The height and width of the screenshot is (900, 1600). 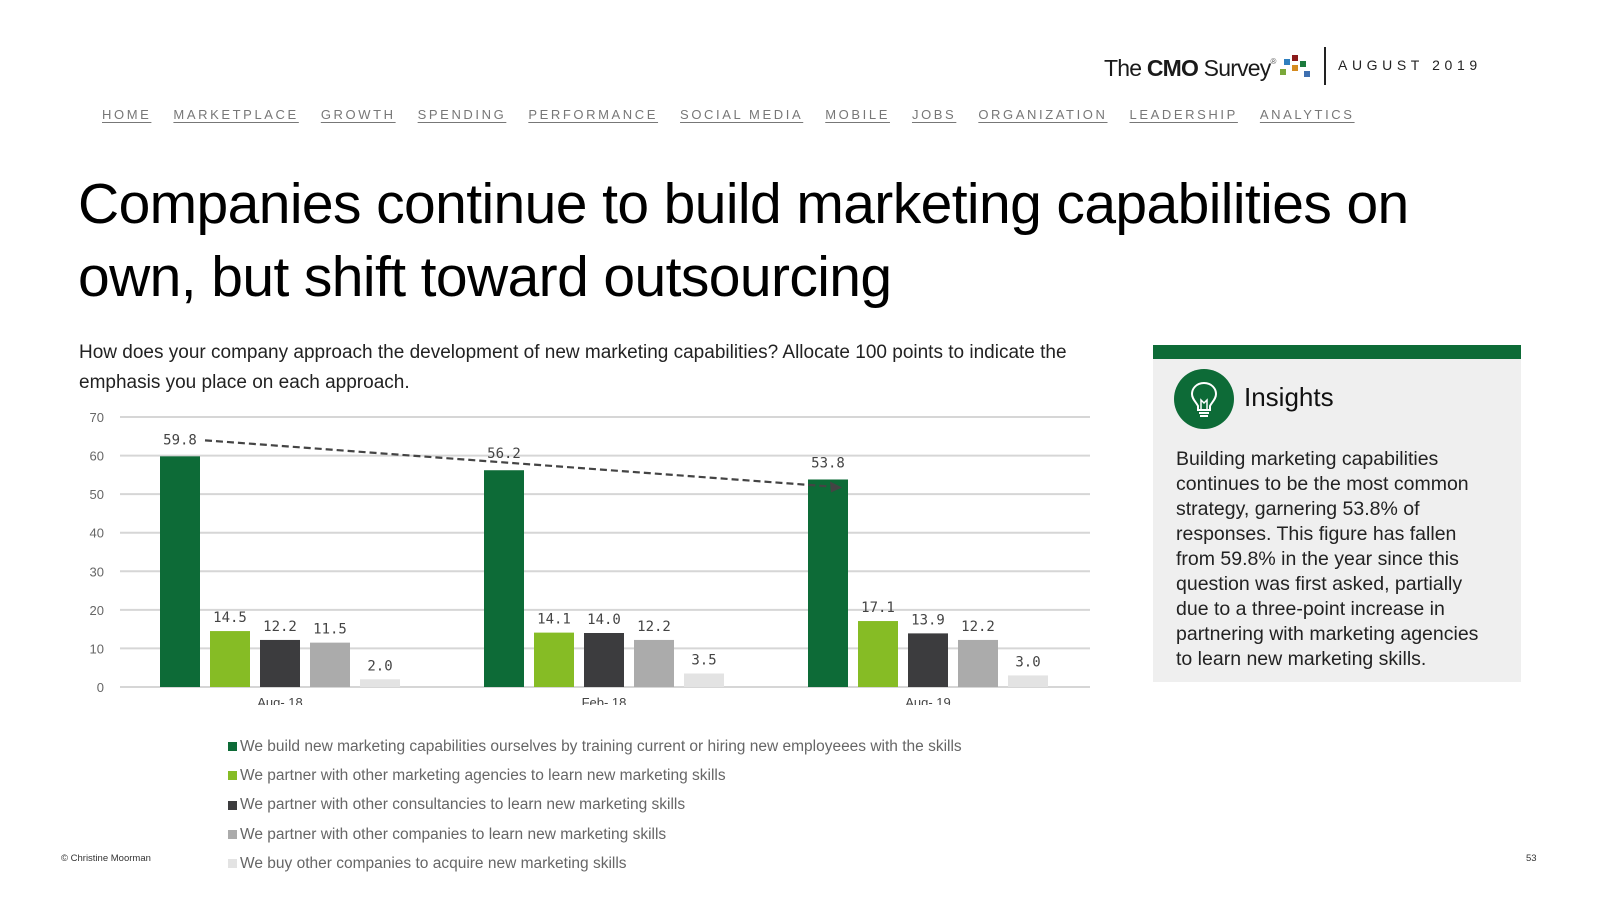 What do you see at coordinates (742, 114) in the screenshot?
I see `nav-link-social-media: SOCIAL MEDIA` at bounding box center [742, 114].